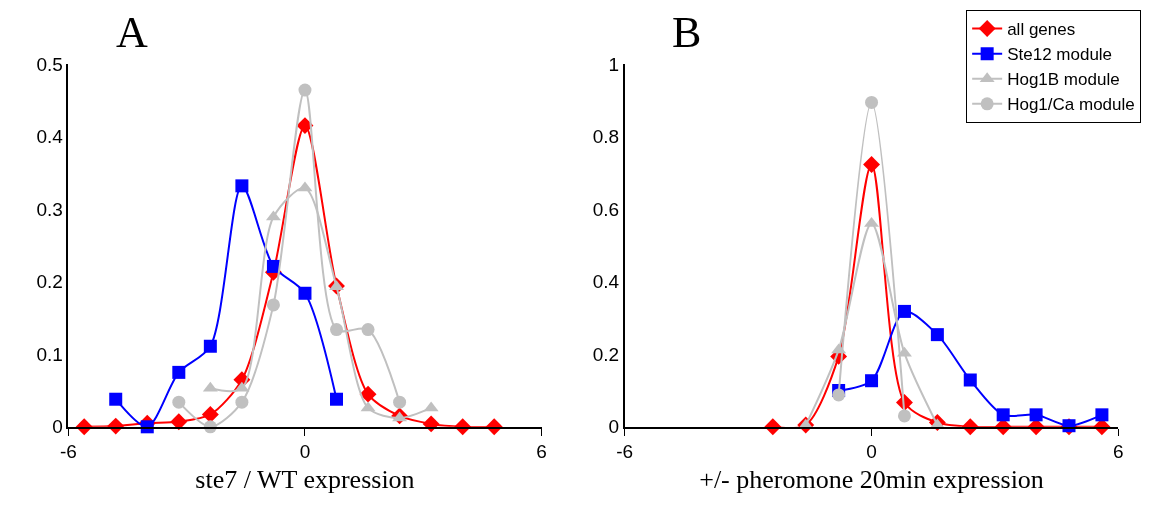 This screenshot has height=525, width=1153. What do you see at coordinates (871, 479) in the screenshot?
I see `x-axis-title: +/- pheromone 20min expression` at bounding box center [871, 479].